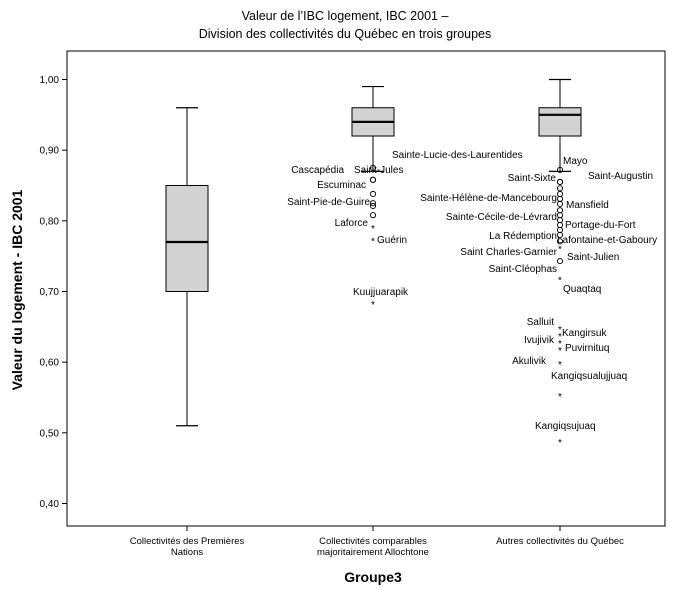 The height and width of the screenshot is (590, 678). Describe the element at coordinates (501, 217) in the screenshot. I see `outlier-label: Sainte-Cécile-de-Lévrard` at that location.